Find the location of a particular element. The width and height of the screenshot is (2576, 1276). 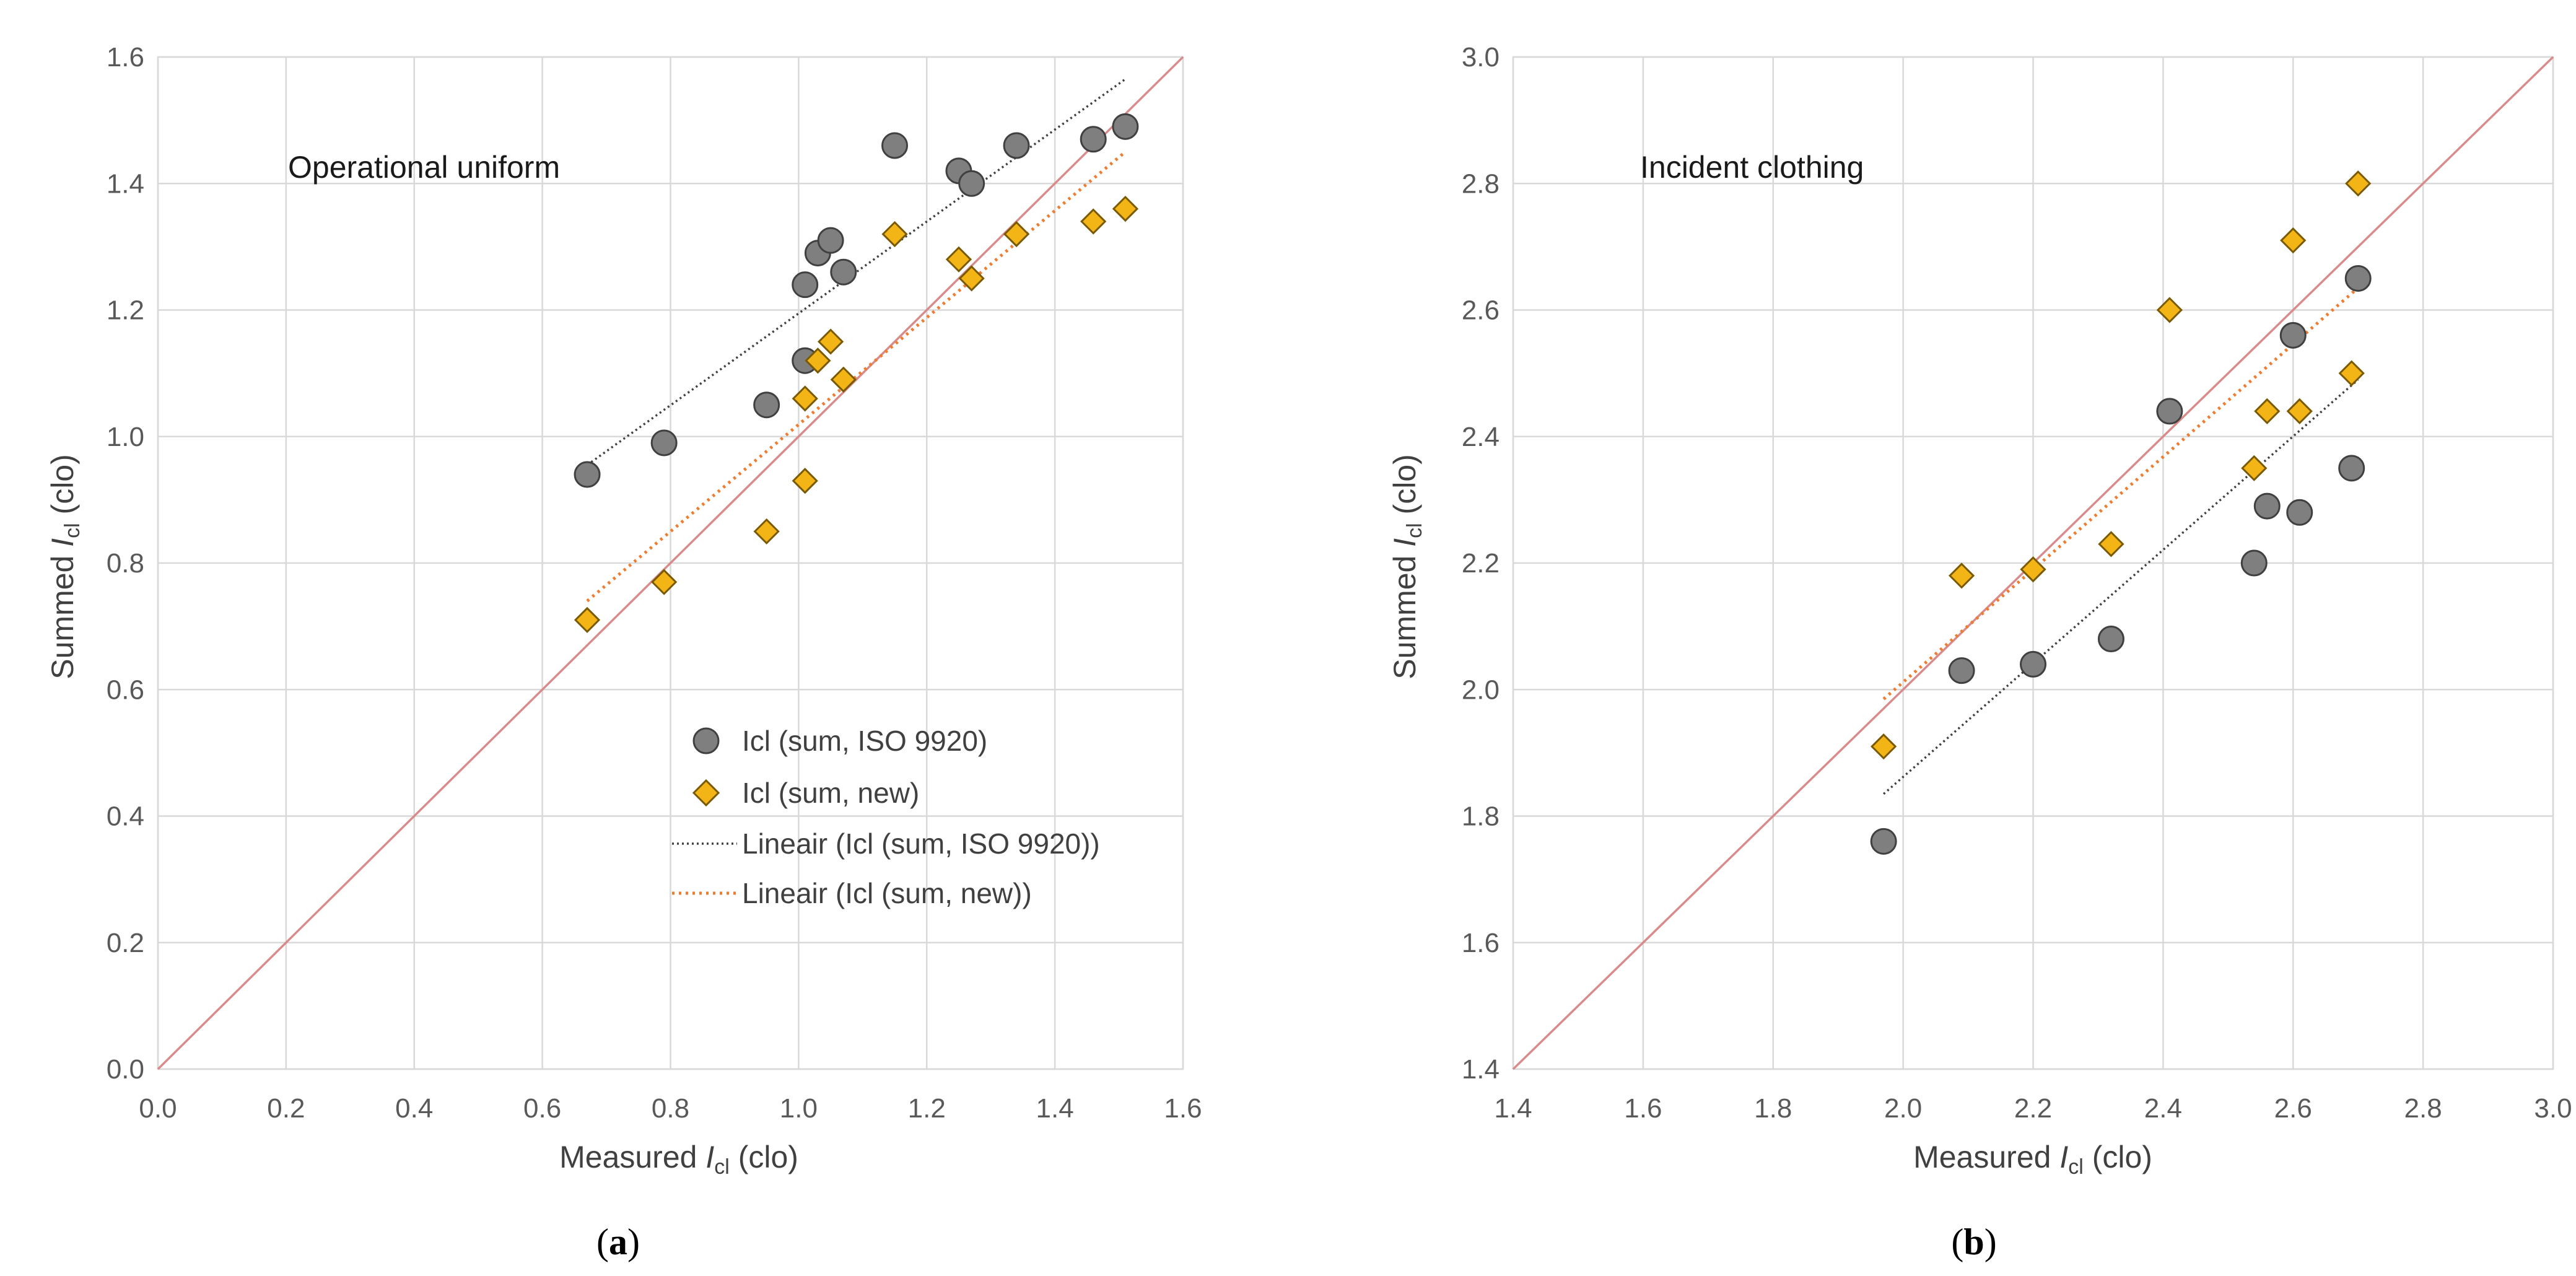

y-tick-label: 2.2 is located at coordinates (1481, 563).